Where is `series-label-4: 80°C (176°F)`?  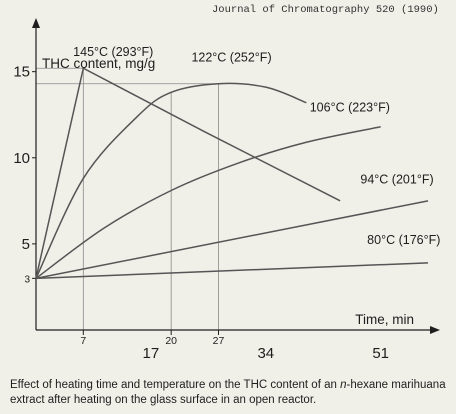 series-label-4: 80°C (176°F) is located at coordinates (403, 240).